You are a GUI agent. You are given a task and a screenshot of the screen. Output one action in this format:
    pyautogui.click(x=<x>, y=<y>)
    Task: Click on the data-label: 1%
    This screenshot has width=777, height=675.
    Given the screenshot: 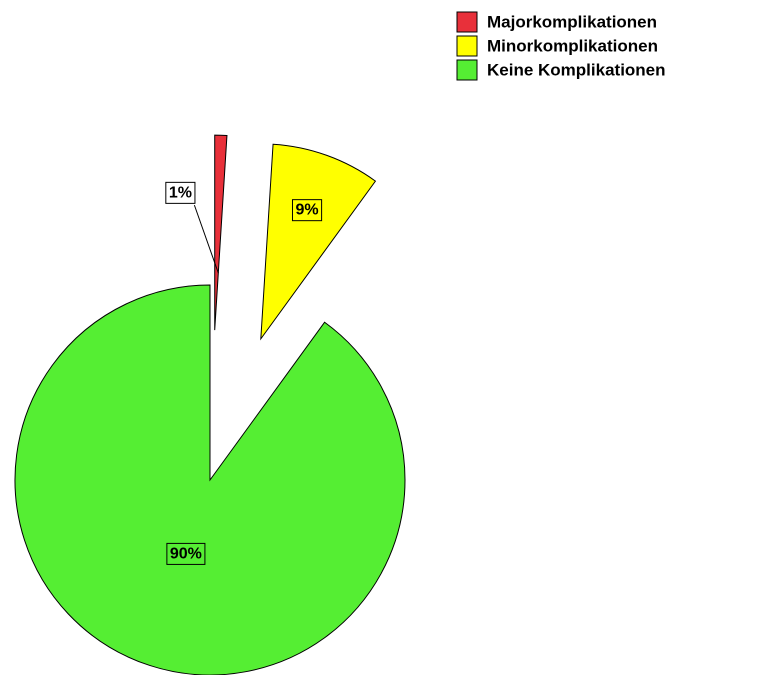 What is the action you would take?
    pyautogui.click(x=180, y=192)
    